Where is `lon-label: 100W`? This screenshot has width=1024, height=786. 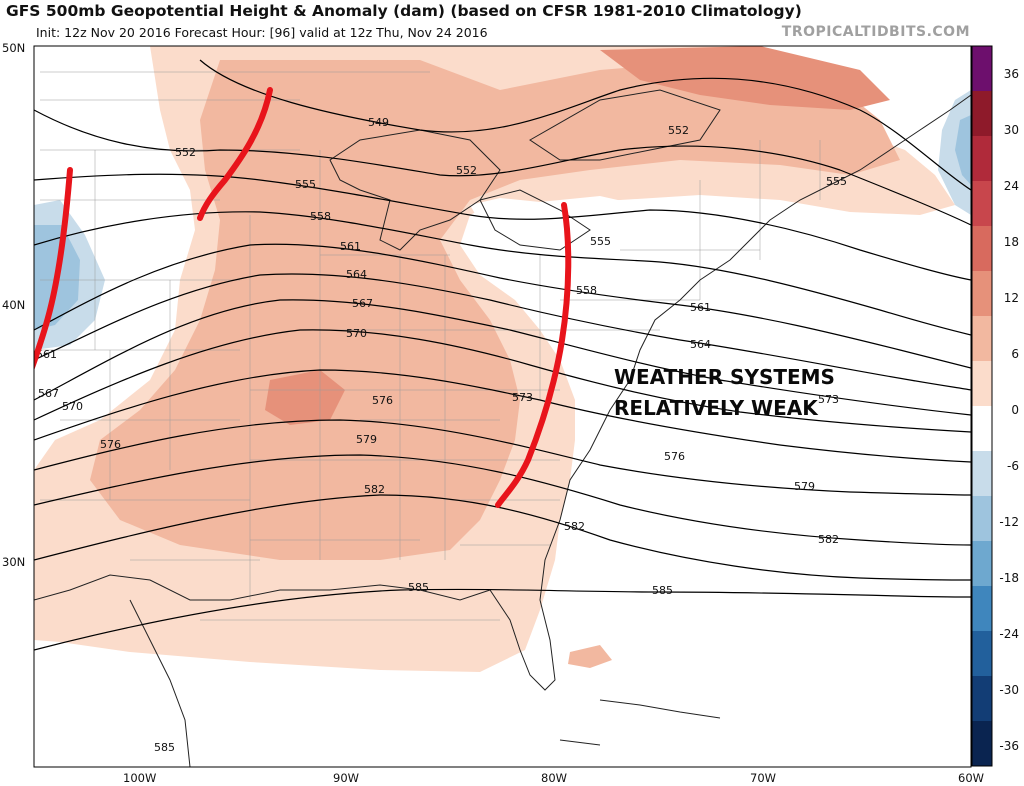
lon-label: 100W is located at coordinates (139, 778).